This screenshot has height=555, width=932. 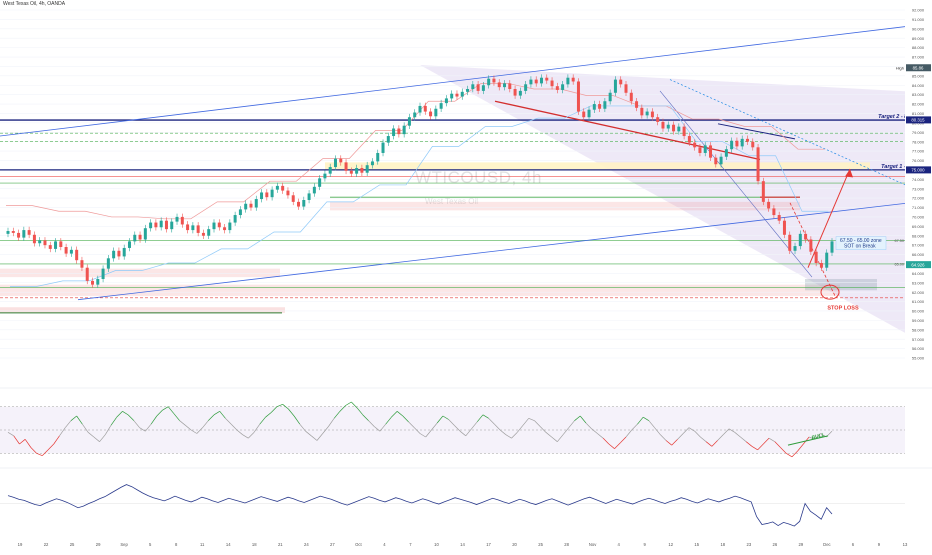 I want to click on time-tick-label: 13, so click(x=905, y=544).